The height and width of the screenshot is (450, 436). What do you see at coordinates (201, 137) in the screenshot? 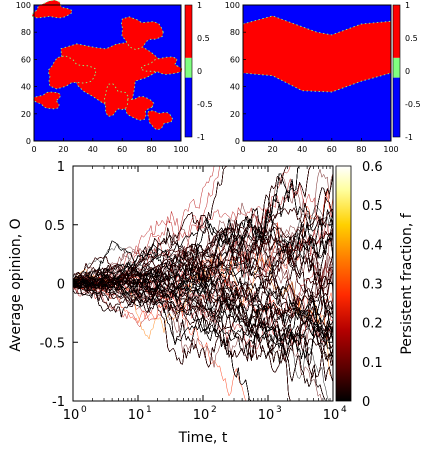
I see `tl-colorbar-tick: -1` at bounding box center [201, 137].